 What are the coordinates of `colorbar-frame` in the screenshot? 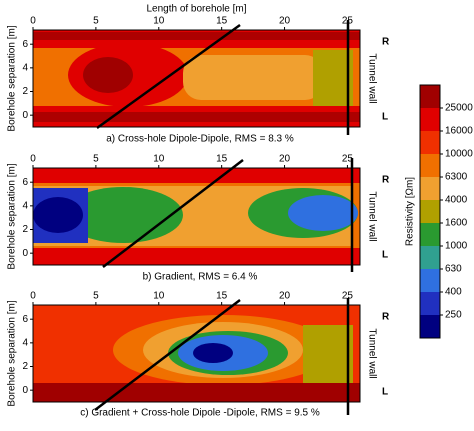 It's located at (430, 211).